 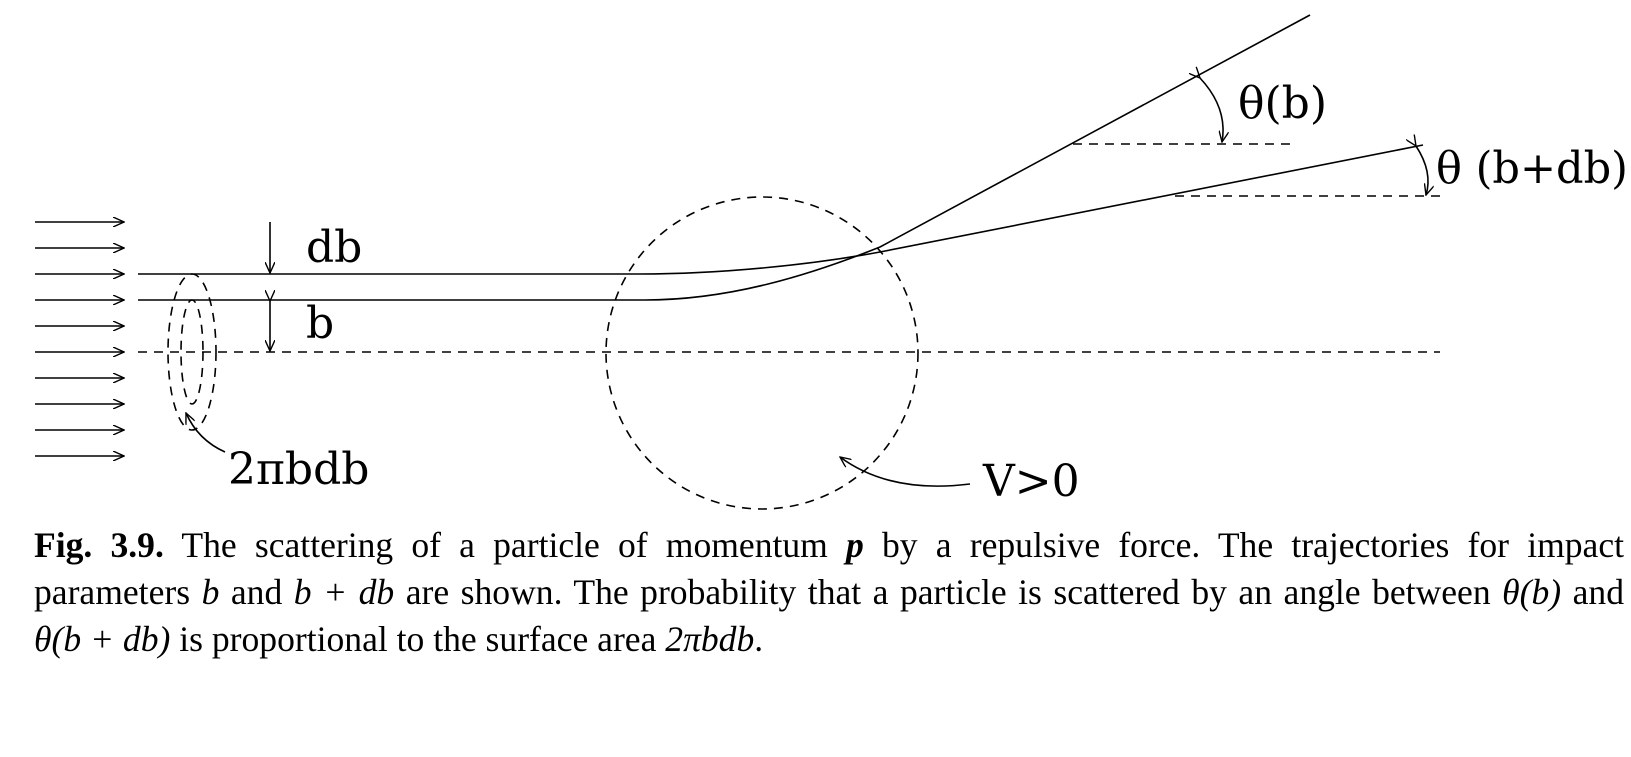 What do you see at coordinates (710, 639) in the screenshot?
I see `math-area: 2πbdb` at bounding box center [710, 639].